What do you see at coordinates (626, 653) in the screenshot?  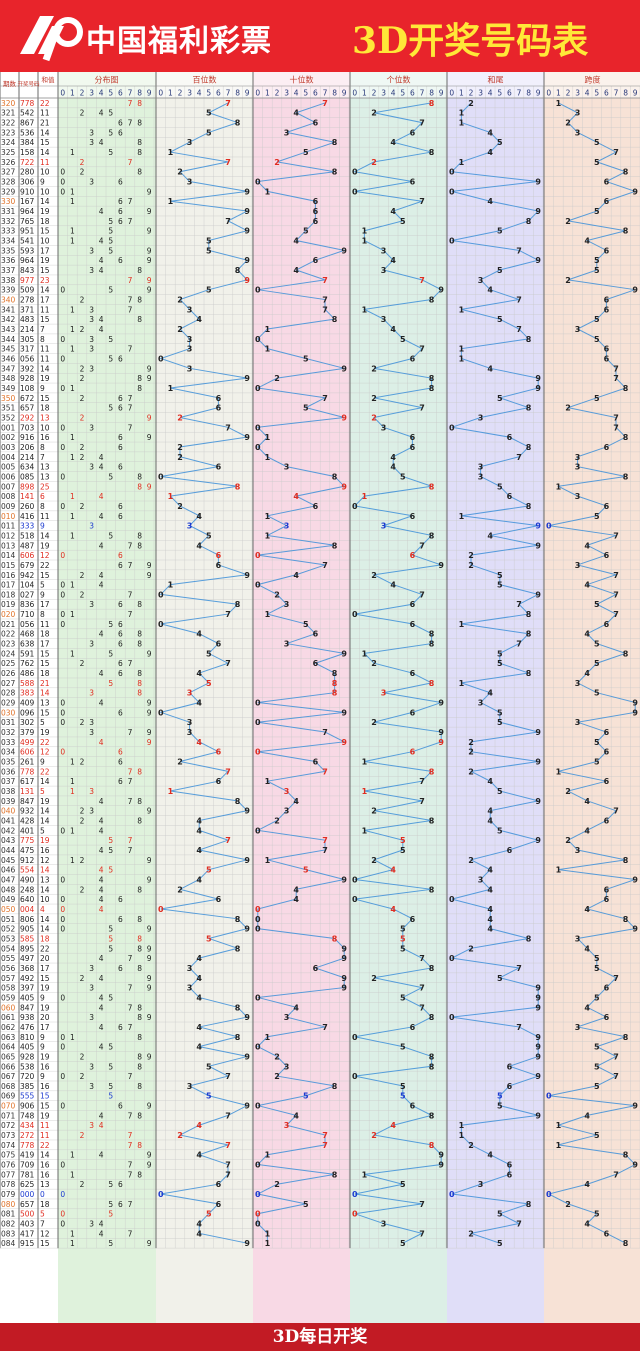 I see `span-mark: 8` at bounding box center [626, 653].